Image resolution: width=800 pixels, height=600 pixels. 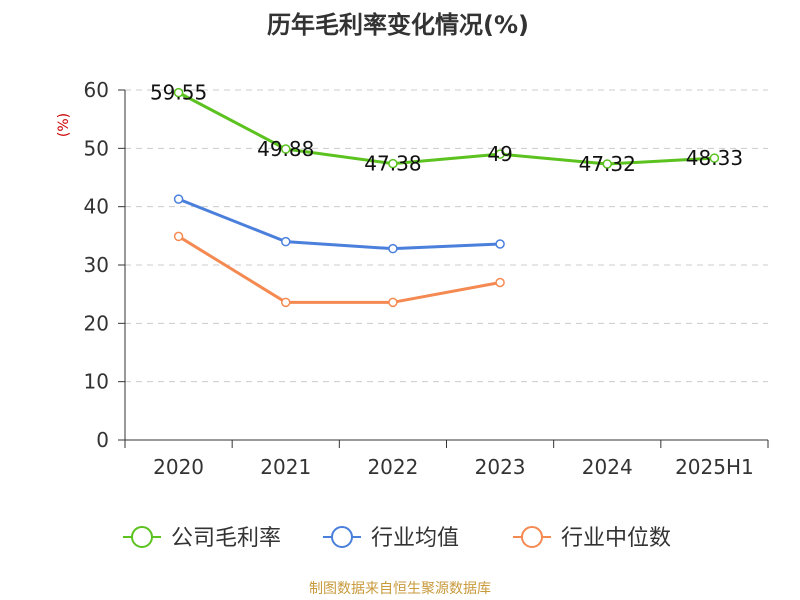 I want to click on legend-label: 行业中位数, so click(x=616, y=538).